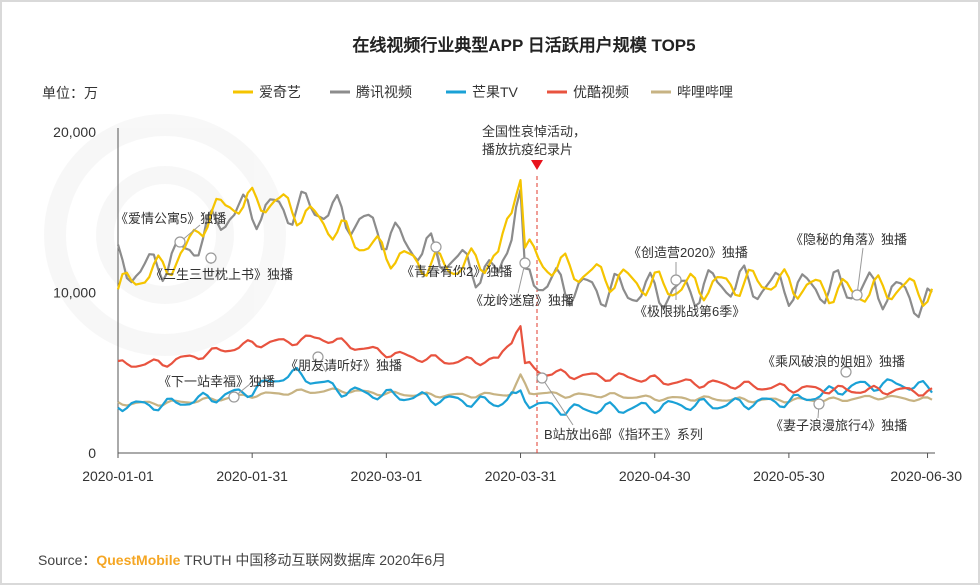 The height and width of the screenshot is (585, 980). I want to click on y-tick-label: 10,000, so click(74, 293).